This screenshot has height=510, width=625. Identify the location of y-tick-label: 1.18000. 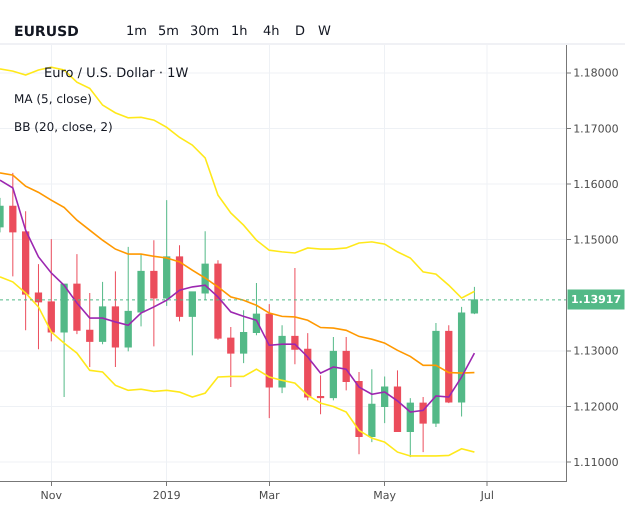
(596, 73).